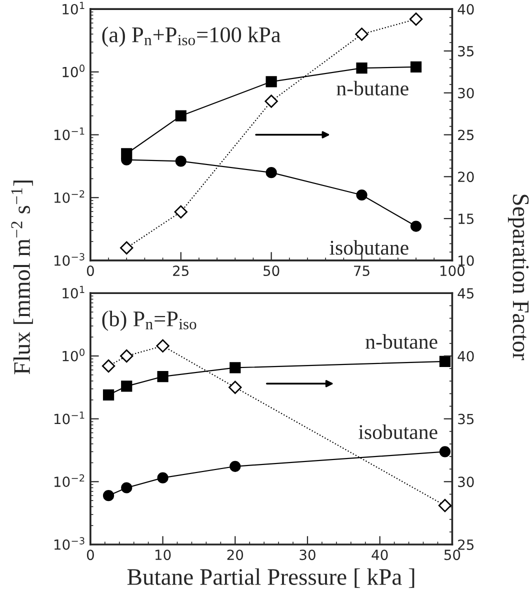 The image size is (532, 605). What do you see at coordinates (452, 271) in the screenshot?
I see `x-tick-label: 100` at bounding box center [452, 271].